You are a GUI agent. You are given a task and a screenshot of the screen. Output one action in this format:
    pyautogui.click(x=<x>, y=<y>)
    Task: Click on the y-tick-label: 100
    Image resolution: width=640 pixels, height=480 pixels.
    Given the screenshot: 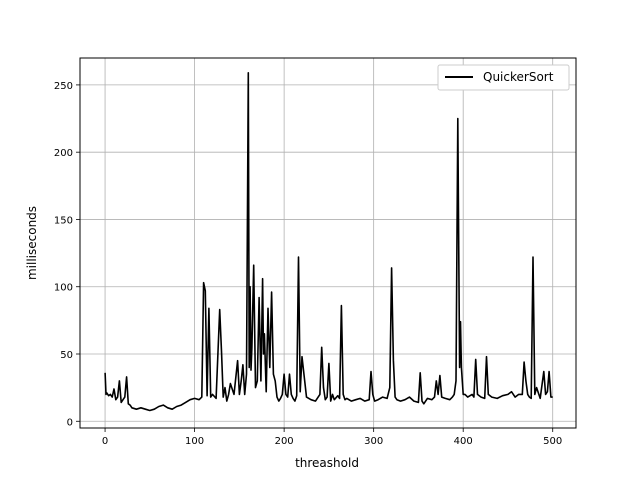 What is the action you would take?
    pyautogui.click(x=63, y=288)
    